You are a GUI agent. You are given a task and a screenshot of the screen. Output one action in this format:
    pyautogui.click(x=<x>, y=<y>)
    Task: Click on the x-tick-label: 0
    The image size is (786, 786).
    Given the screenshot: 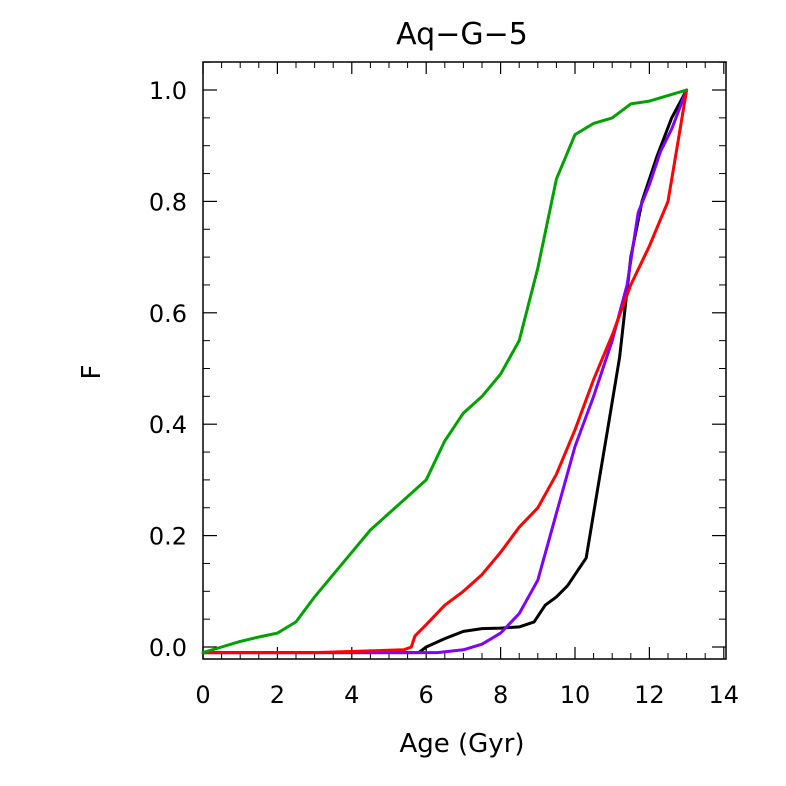 What is the action you would take?
    pyautogui.click(x=202, y=695)
    